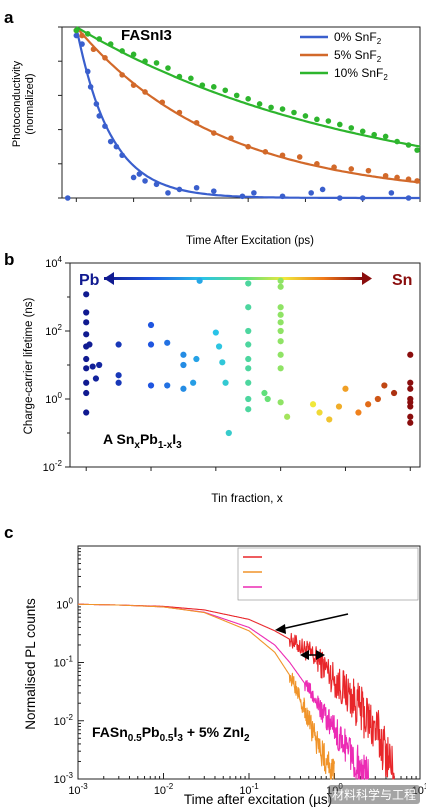 This screenshot has height=810, width=426. Describe the element at coordinates (280, 629) in the screenshot. I see `shift-arrow-head-icon` at that location.